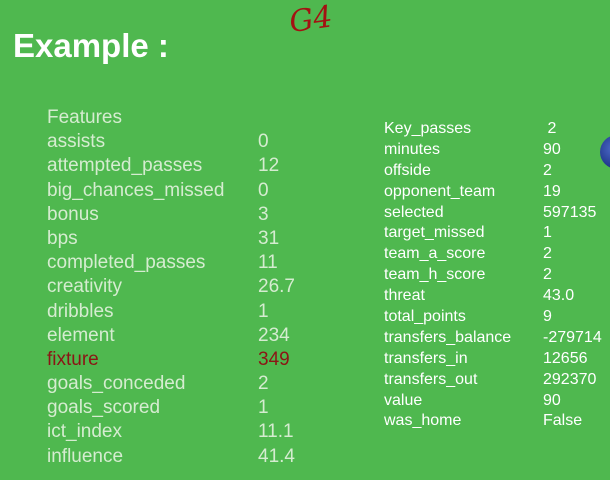 This screenshot has width=610, height=480. Describe the element at coordinates (425, 317) in the screenshot. I see `feature-name: total_points` at that location.